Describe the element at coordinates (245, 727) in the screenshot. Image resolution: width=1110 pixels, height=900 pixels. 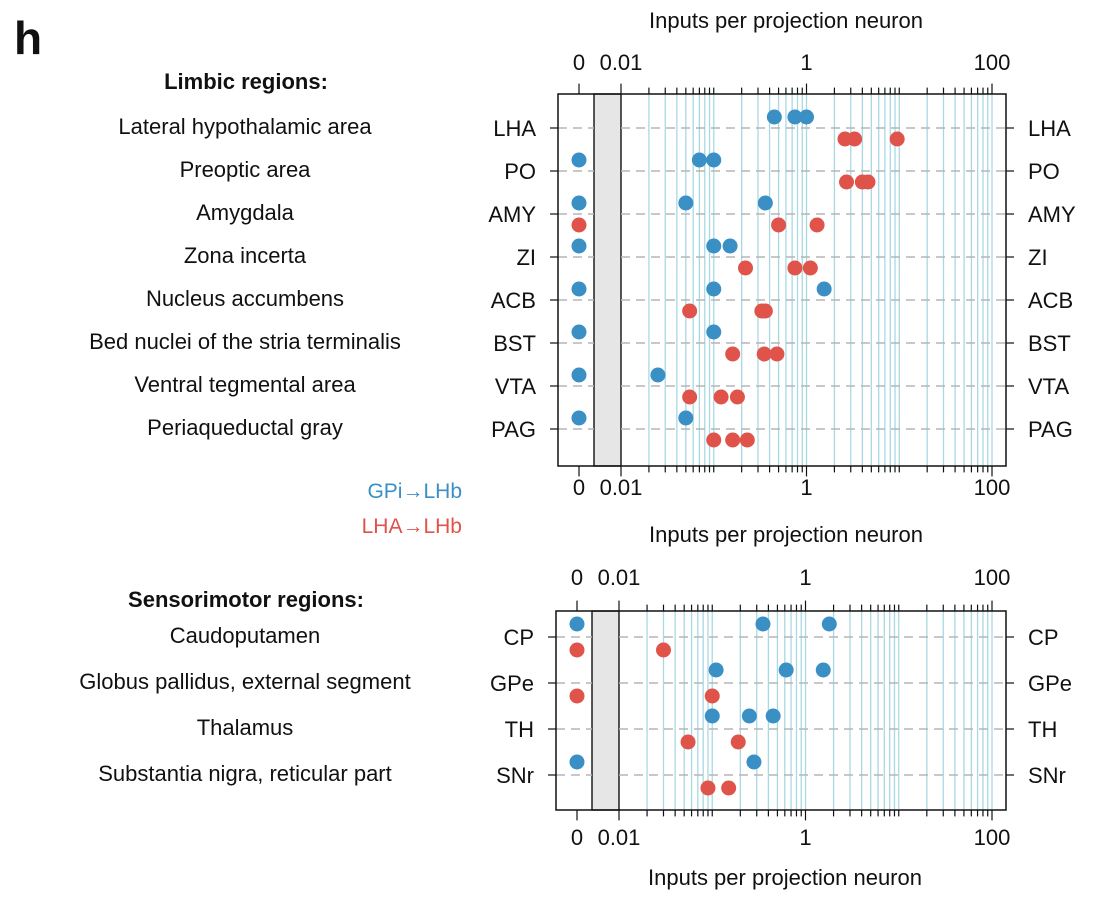
I see `region-name: Thalamus` at that location.